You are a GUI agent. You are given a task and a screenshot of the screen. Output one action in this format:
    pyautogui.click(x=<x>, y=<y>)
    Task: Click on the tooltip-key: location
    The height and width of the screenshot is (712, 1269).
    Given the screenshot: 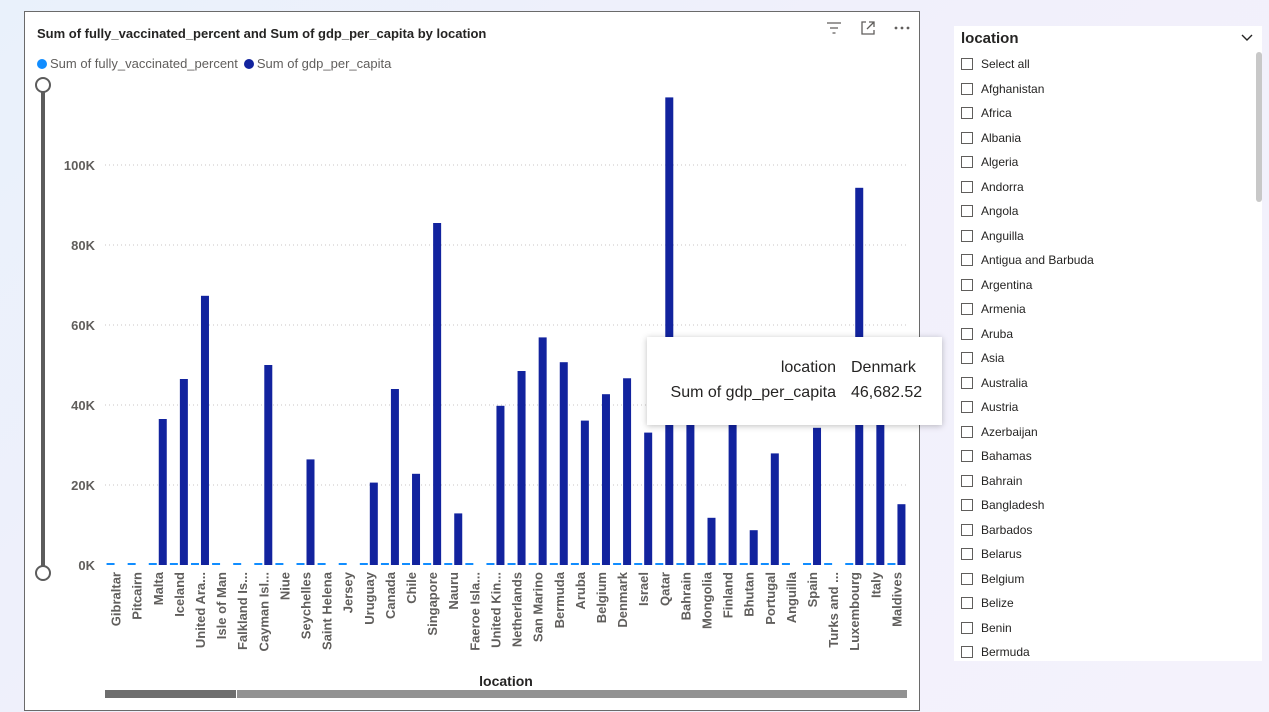 What is the action you would take?
    pyautogui.click(x=808, y=367)
    